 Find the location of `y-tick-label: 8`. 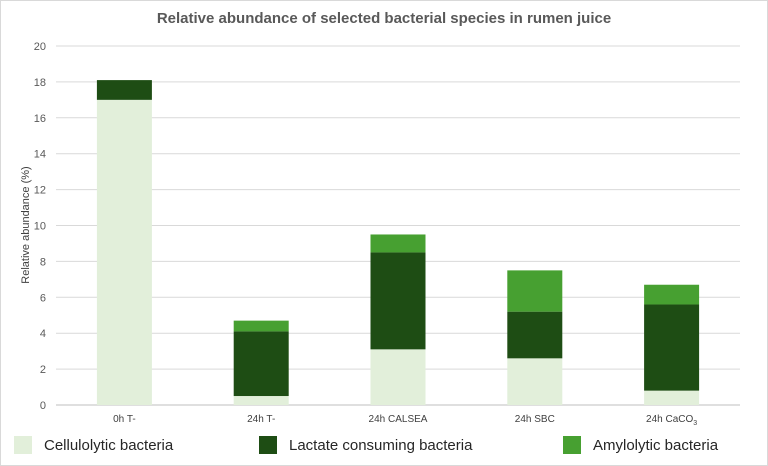

y-tick-label: 8 is located at coordinates (43, 262).